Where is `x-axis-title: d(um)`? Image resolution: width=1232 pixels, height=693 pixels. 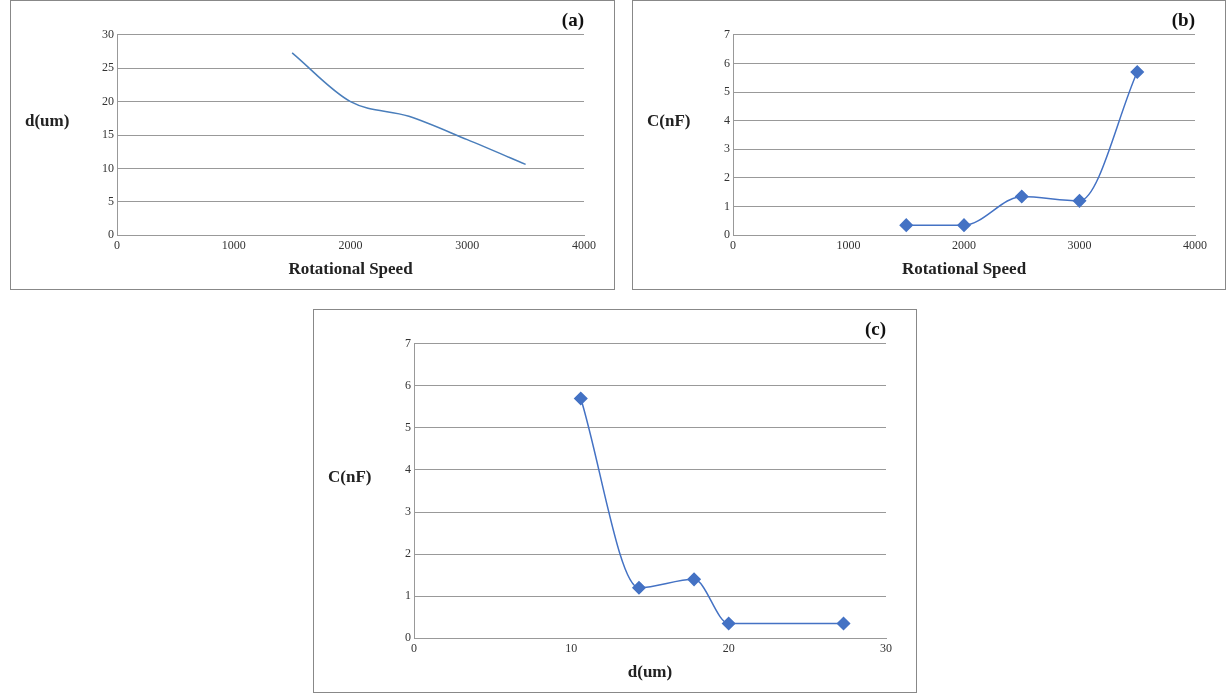 x-axis-title: d(um) is located at coordinates (650, 672).